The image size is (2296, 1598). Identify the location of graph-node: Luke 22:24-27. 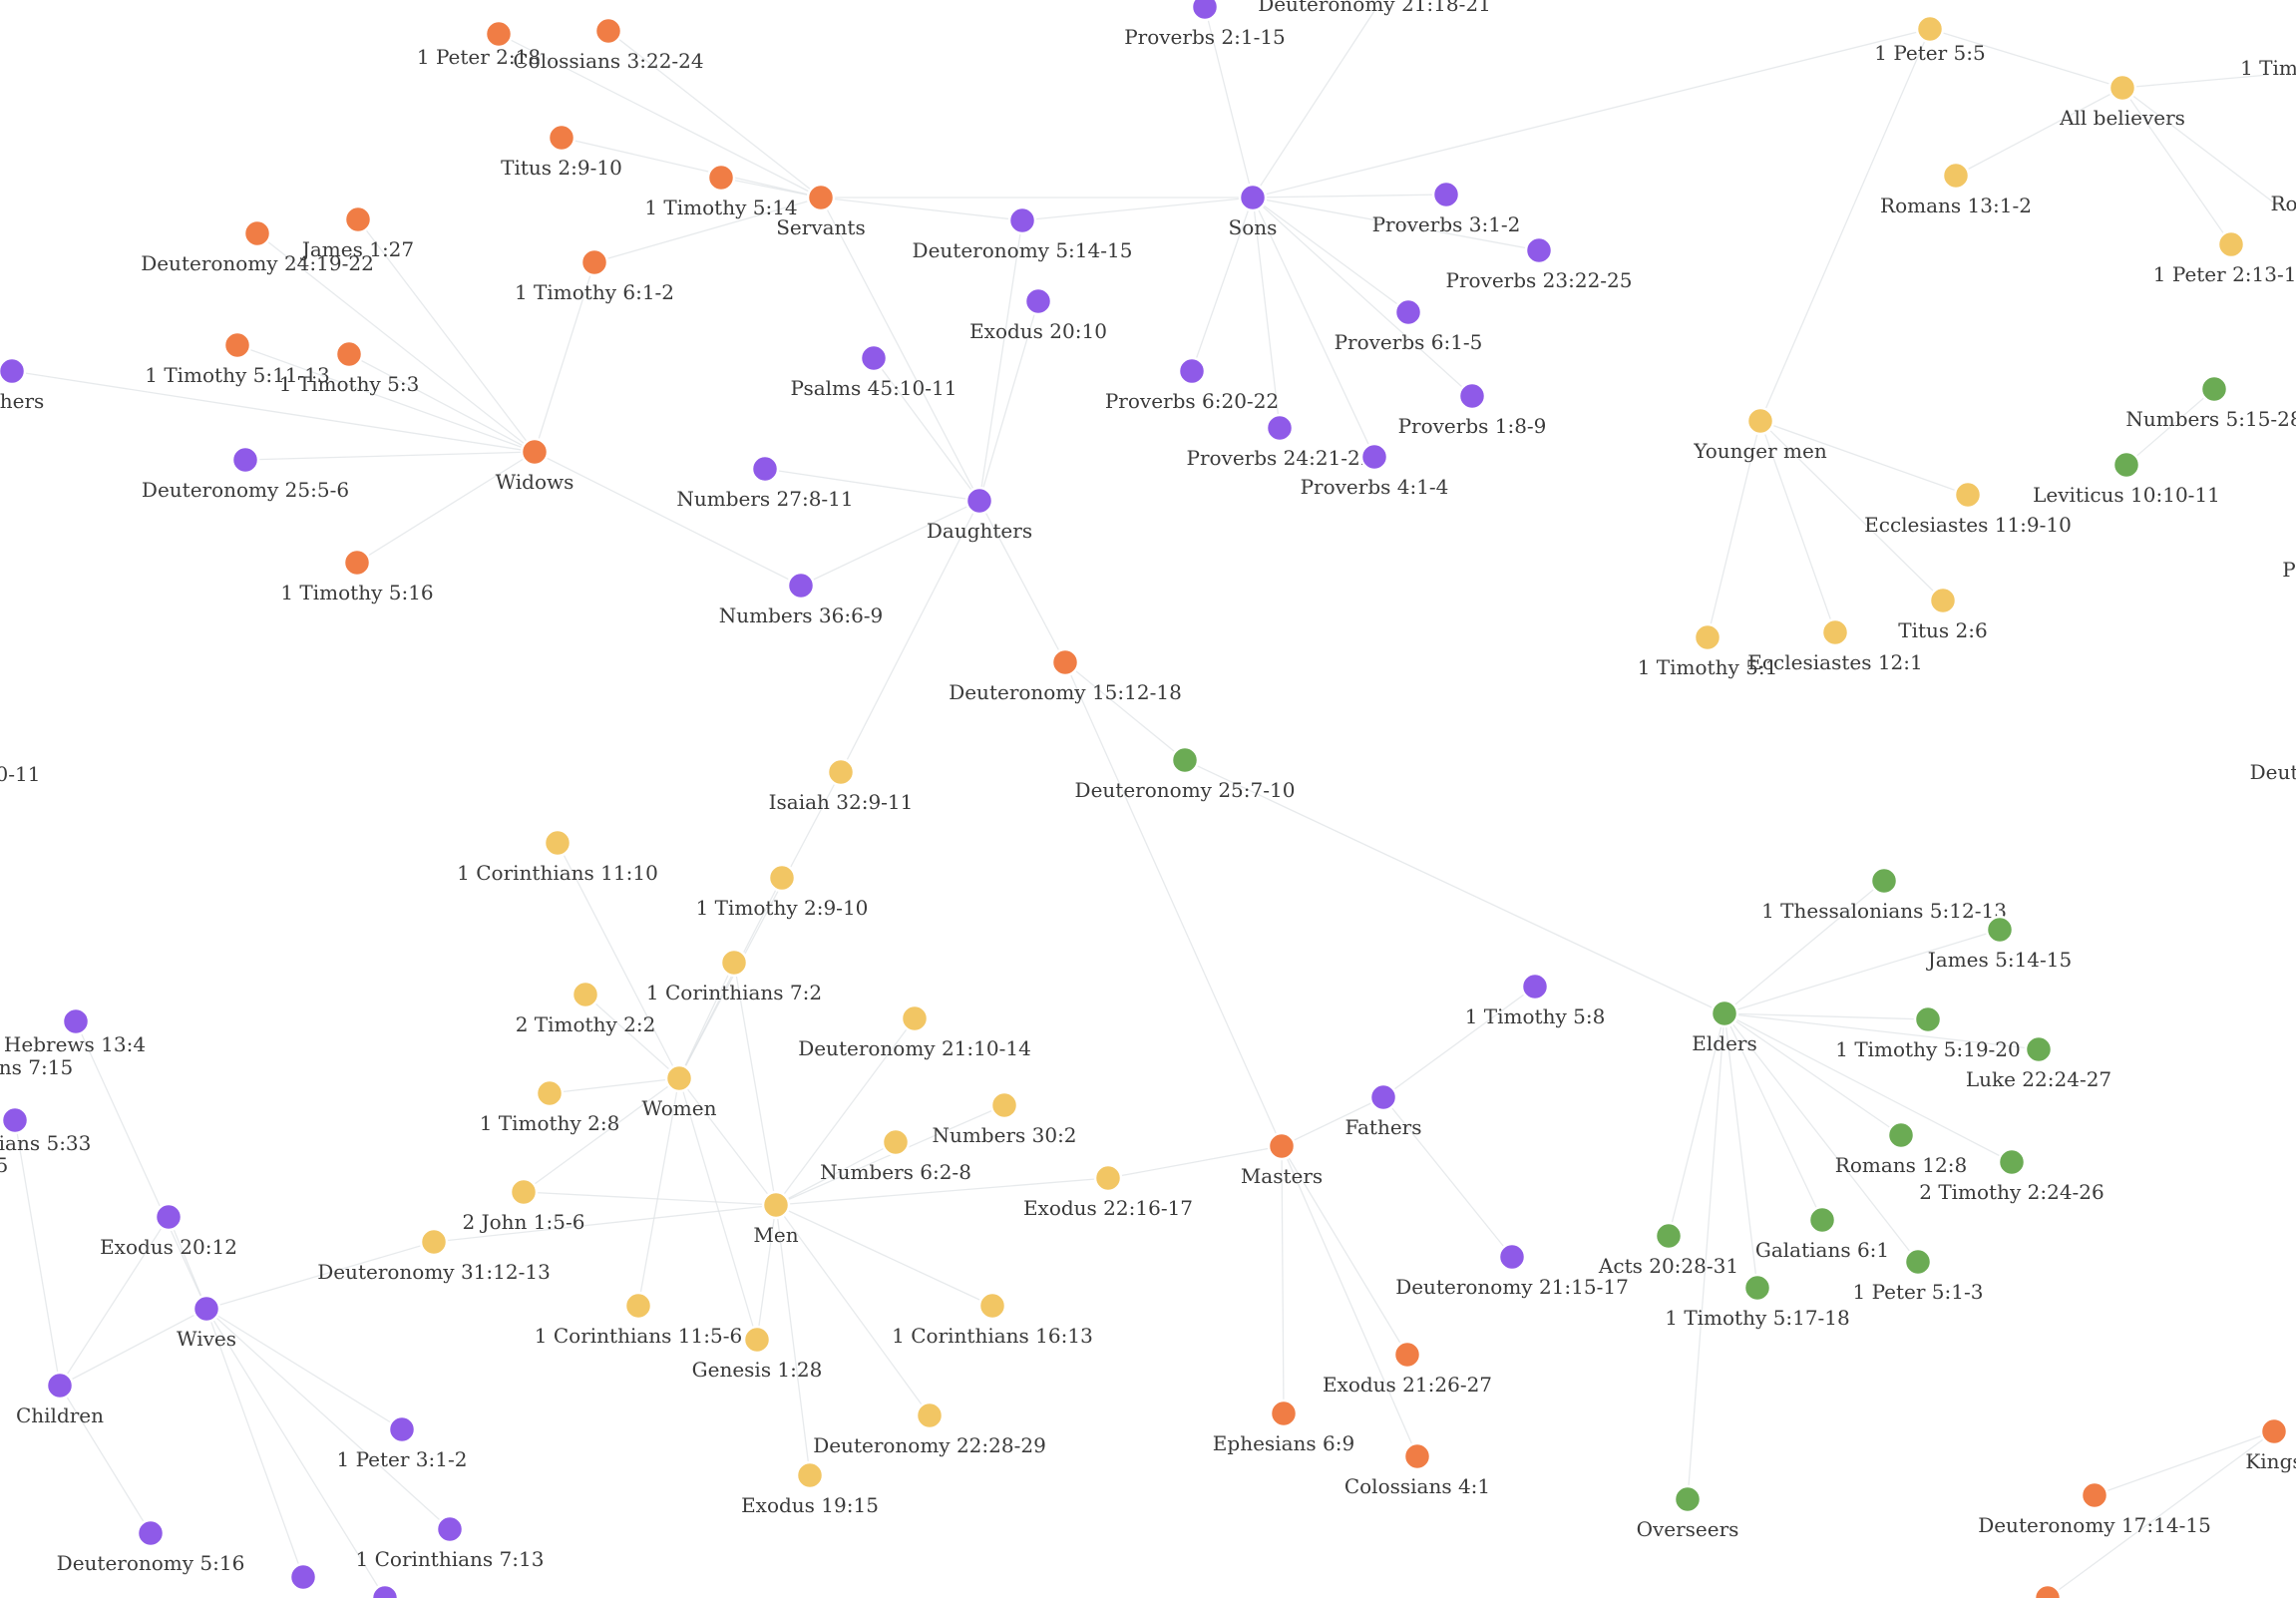
(2039, 1062).